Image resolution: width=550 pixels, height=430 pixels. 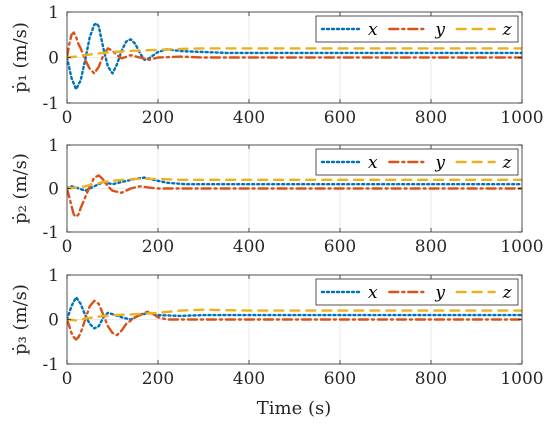 I want to click on y-axis-label: ṗ₃ (m/s), so click(x=20, y=319).